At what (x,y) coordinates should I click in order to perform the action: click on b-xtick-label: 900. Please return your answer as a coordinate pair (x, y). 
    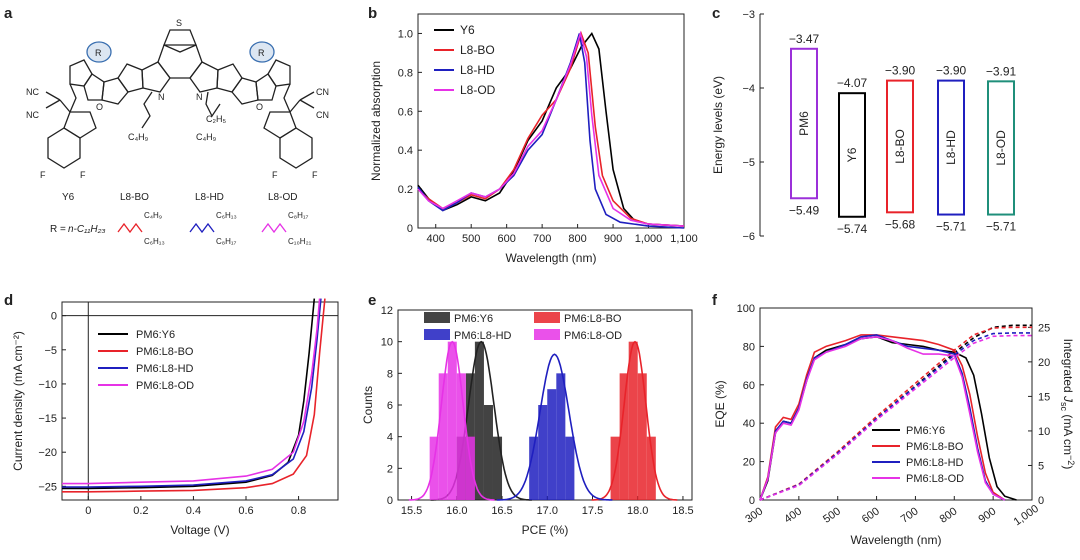
    Looking at the image, I should click on (613, 239).